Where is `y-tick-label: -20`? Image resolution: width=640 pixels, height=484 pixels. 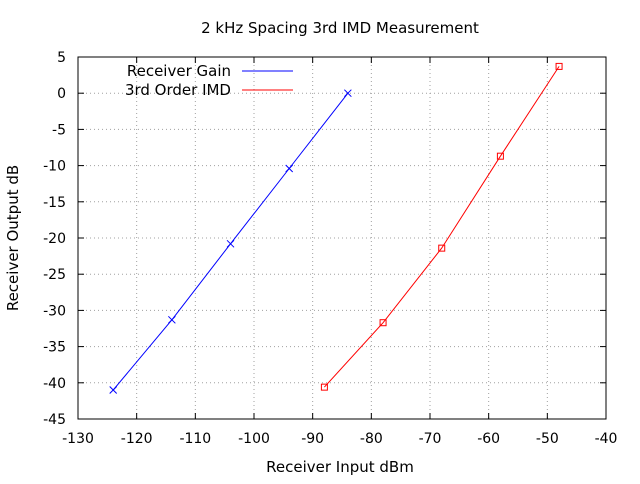 y-tick-label: -20 is located at coordinates (54, 239).